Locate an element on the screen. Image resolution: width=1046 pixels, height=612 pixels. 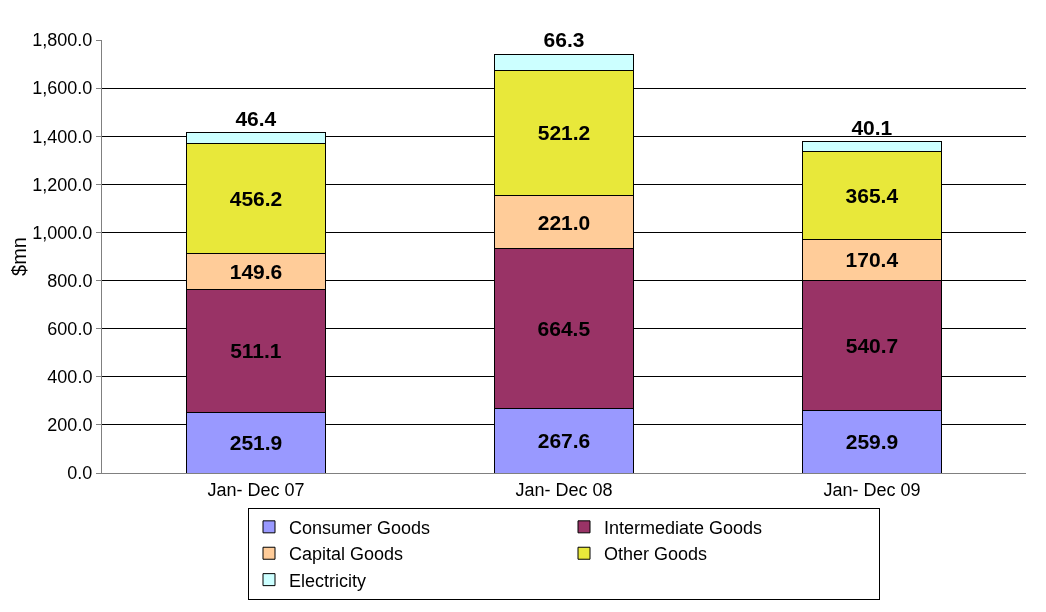
data-label: 221.0 is located at coordinates (564, 222).